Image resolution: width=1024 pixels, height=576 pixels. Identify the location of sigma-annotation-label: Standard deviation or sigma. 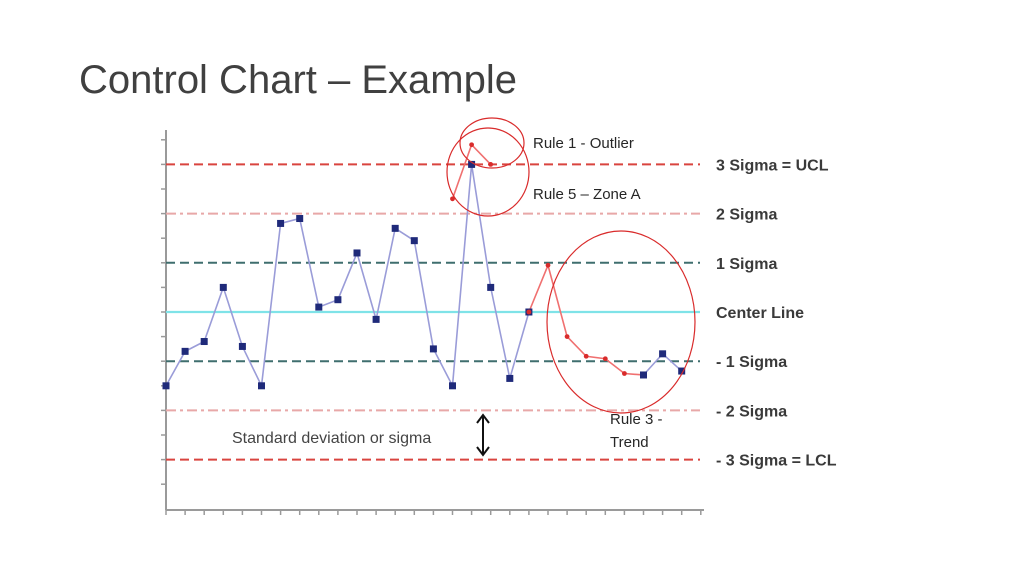
(331, 438).